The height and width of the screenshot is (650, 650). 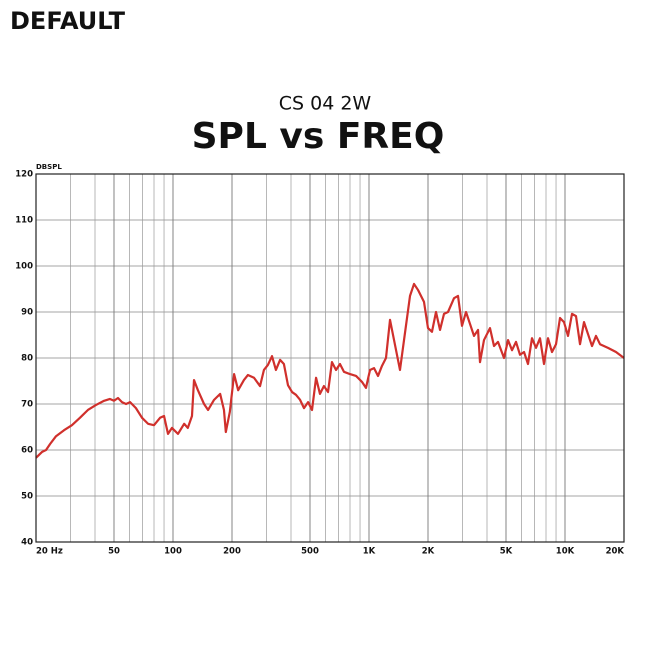 What do you see at coordinates (114, 552) in the screenshot?
I see `x-tick-label: 50` at bounding box center [114, 552].